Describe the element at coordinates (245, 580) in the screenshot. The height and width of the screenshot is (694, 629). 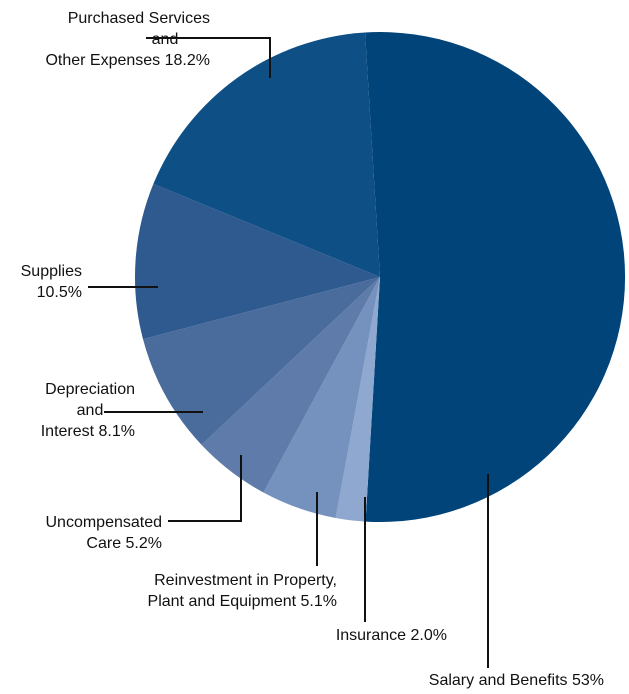
I see `slice-label-line: Reinvestment in Property,` at that location.